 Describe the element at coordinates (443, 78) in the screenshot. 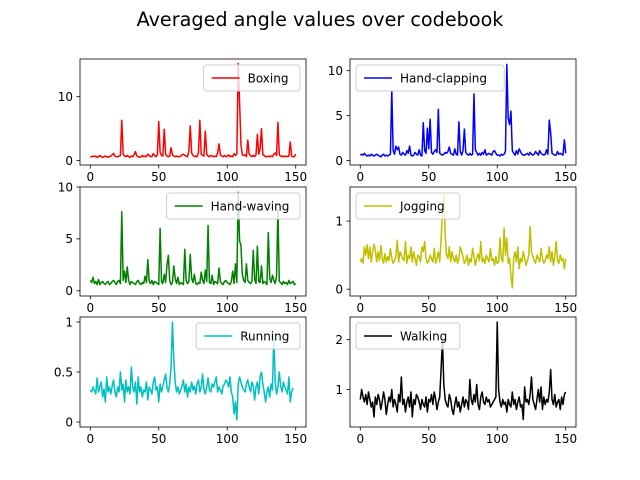

I see `legend-label: Hand-clapping` at that location.